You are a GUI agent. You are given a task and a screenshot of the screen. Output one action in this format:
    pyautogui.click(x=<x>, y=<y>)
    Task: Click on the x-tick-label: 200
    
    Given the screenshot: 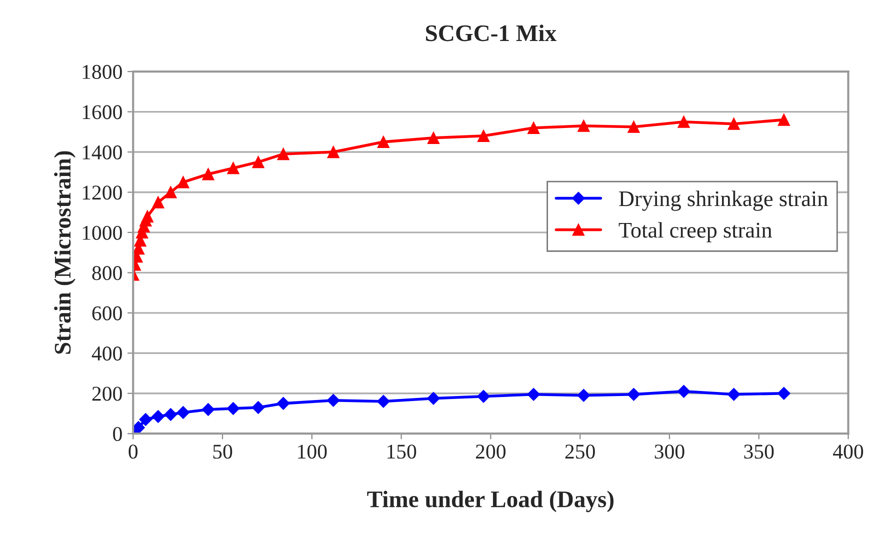 What is the action you would take?
    pyautogui.click(x=491, y=451)
    